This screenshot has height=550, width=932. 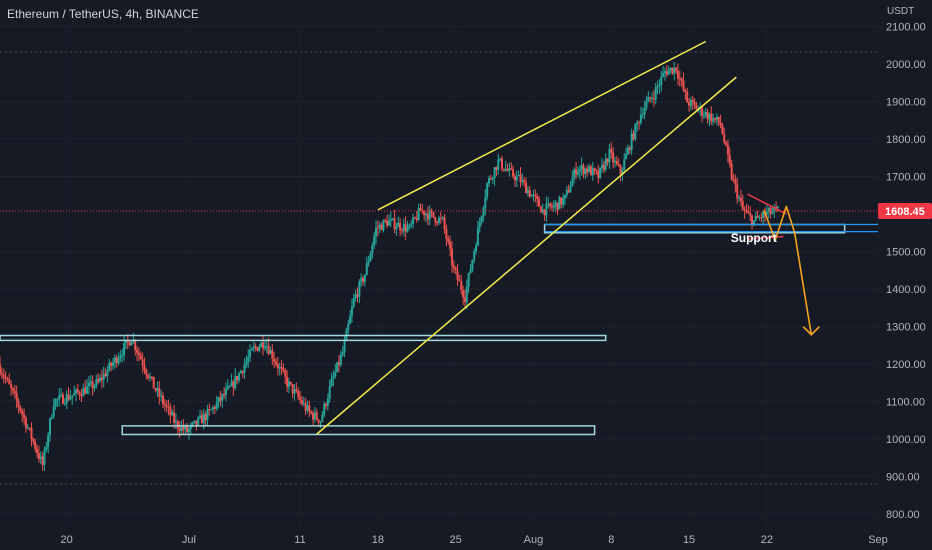 I want to click on support-label: Support, so click(x=754, y=238).